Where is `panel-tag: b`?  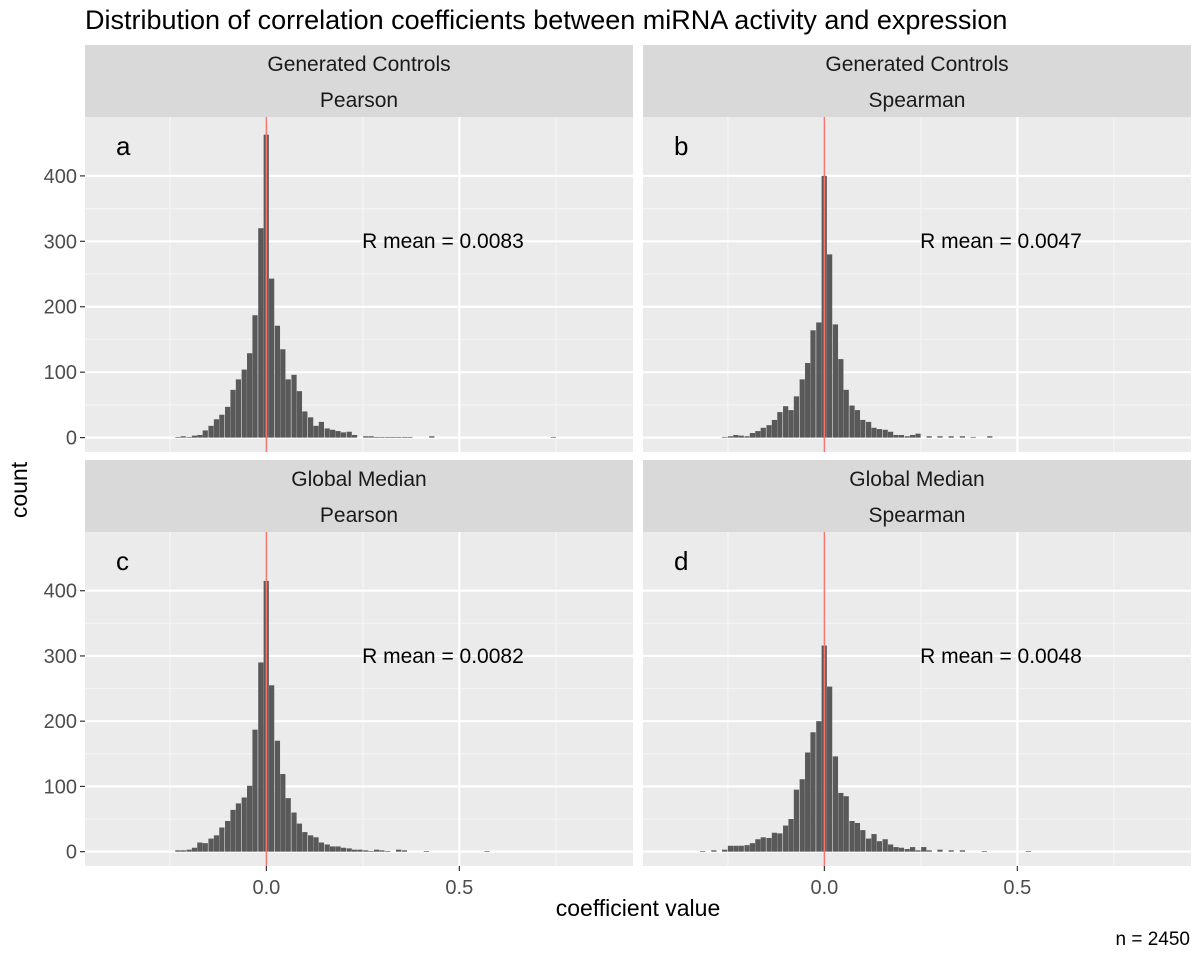 panel-tag: b is located at coordinates (681, 146).